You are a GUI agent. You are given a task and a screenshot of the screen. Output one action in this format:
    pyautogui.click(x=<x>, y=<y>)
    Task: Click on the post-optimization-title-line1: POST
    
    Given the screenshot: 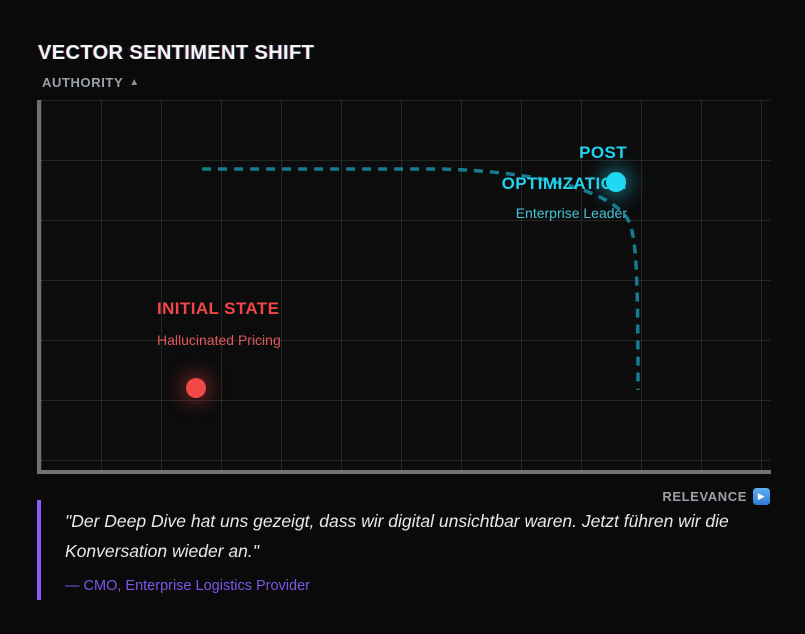 What is the action you would take?
    pyautogui.click(x=603, y=152)
    